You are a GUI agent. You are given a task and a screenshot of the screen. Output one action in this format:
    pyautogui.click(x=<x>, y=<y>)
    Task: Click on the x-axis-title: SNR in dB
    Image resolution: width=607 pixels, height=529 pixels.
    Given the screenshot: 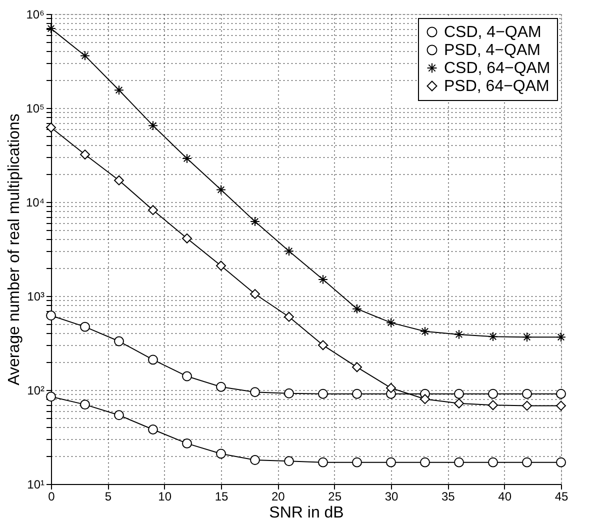 What is the action you would take?
    pyautogui.click(x=306, y=513)
    